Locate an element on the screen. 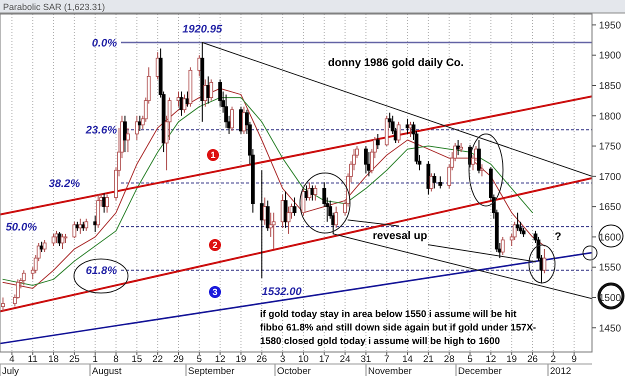 Image resolution: width=625 pixels, height=376 pixels. x-tick-label: 11 is located at coordinates (33, 359).